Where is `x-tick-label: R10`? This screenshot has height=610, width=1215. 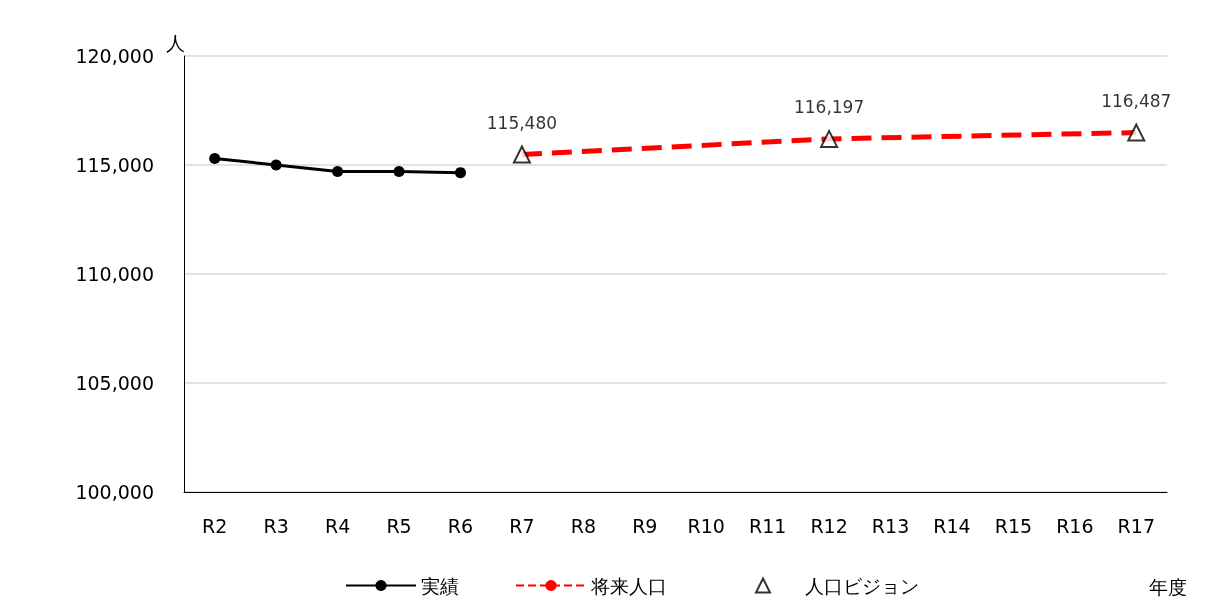
x-tick-label: R10 is located at coordinates (706, 525).